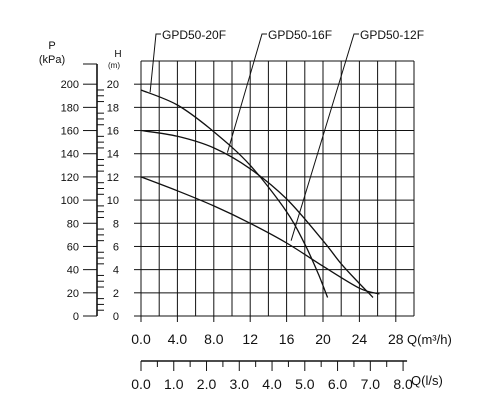 The height and width of the screenshot is (405, 502). Describe the element at coordinates (403, 384) in the screenshot. I see `q-ls-tick-label: 8.0` at that location.